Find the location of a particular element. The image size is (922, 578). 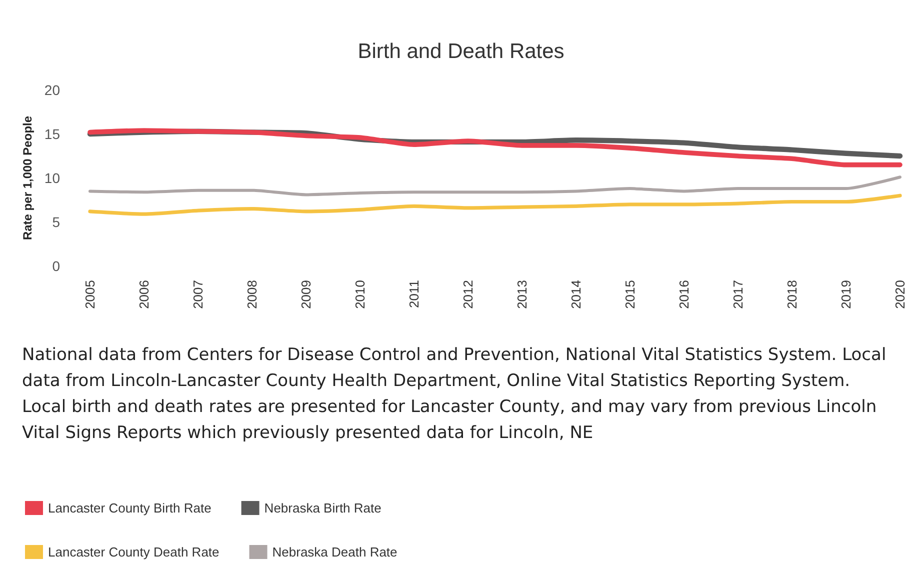

x-tick-label: 2018 is located at coordinates (792, 294).